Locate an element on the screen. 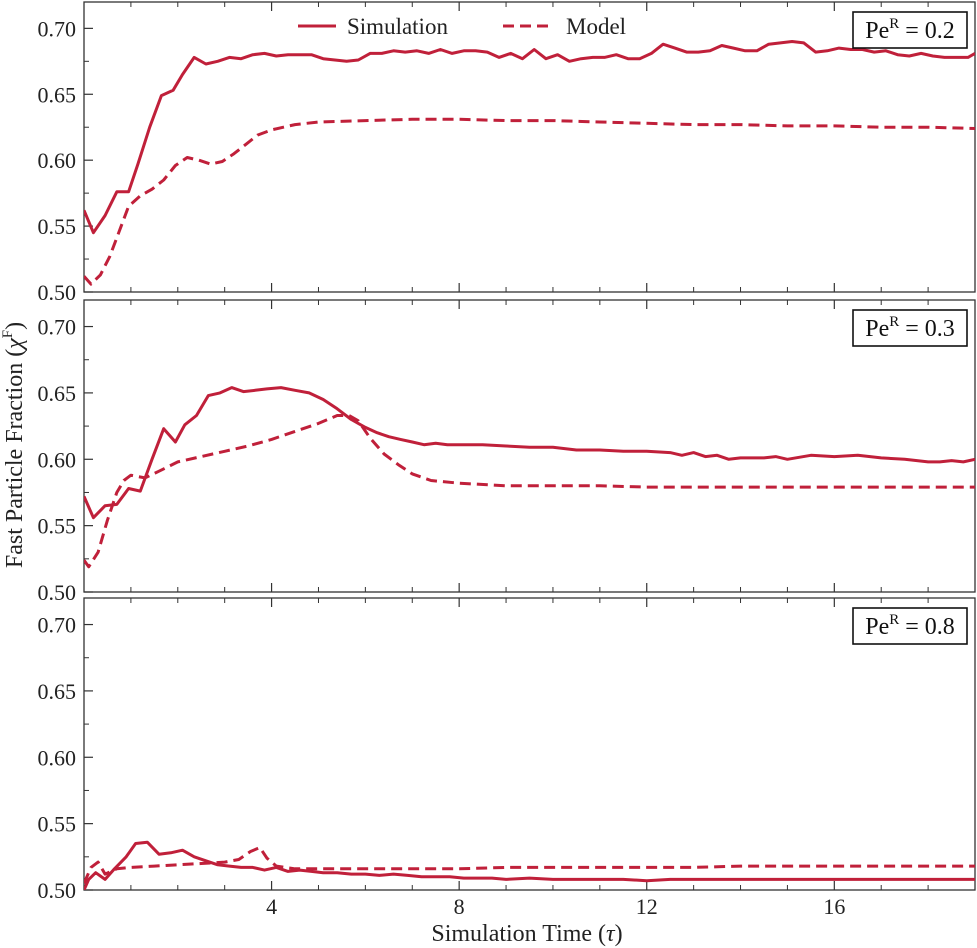 This screenshot has height=948, width=977. panel-label-eq: = 0.8 is located at coordinates (927, 627).